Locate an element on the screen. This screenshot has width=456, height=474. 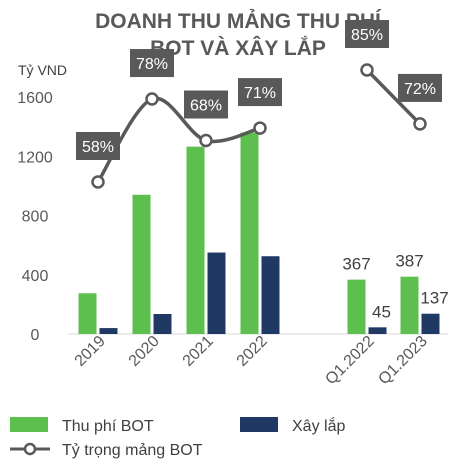
bar-thu-phi-bot-Q1.2023 is located at coordinates (409, 305).